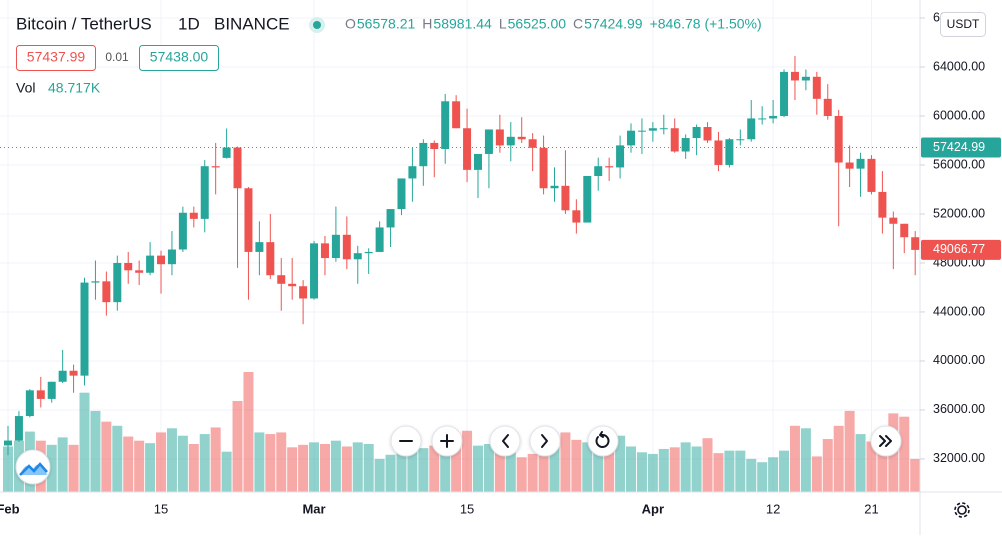 The height and width of the screenshot is (540, 1002). I want to click on ohlc-key: O, so click(350, 24).